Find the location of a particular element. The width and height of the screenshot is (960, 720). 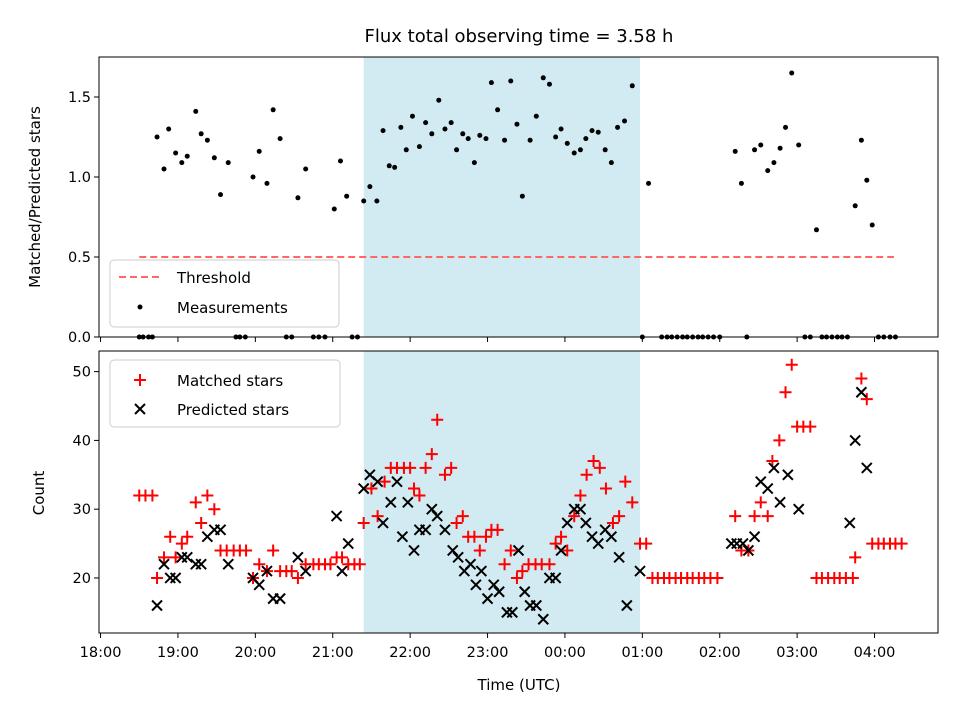

legend-predicted-label: Predicted stars is located at coordinates (233, 410).